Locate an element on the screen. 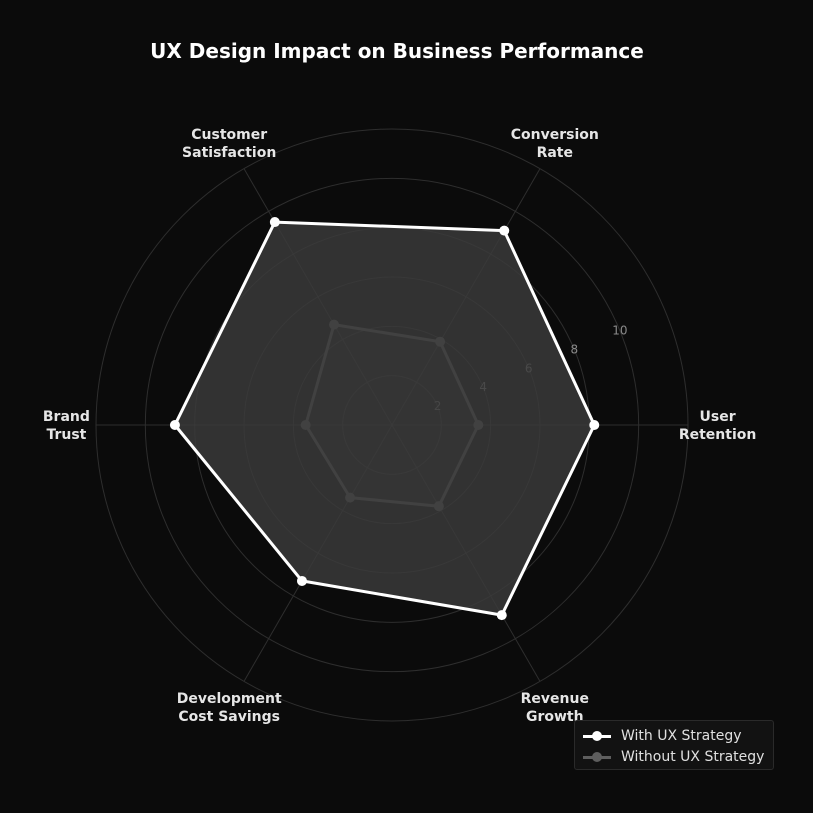  r-tick-label-4: 10 is located at coordinates (619, 331).